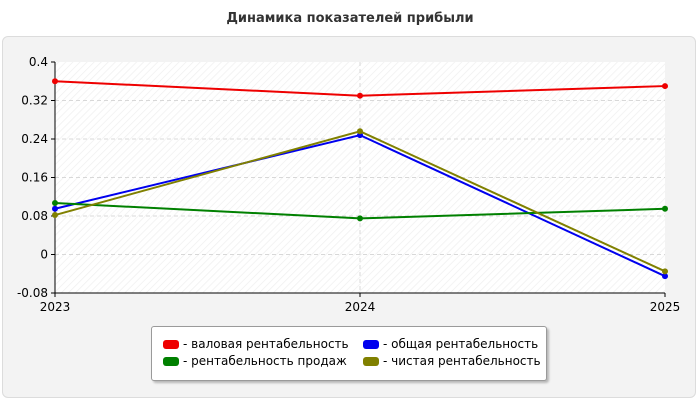 The height and width of the screenshot is (400, 700). Describe the element at coordinates (32, 293) in the screenshot. I see `y-tick-label: -0.08` at that location.